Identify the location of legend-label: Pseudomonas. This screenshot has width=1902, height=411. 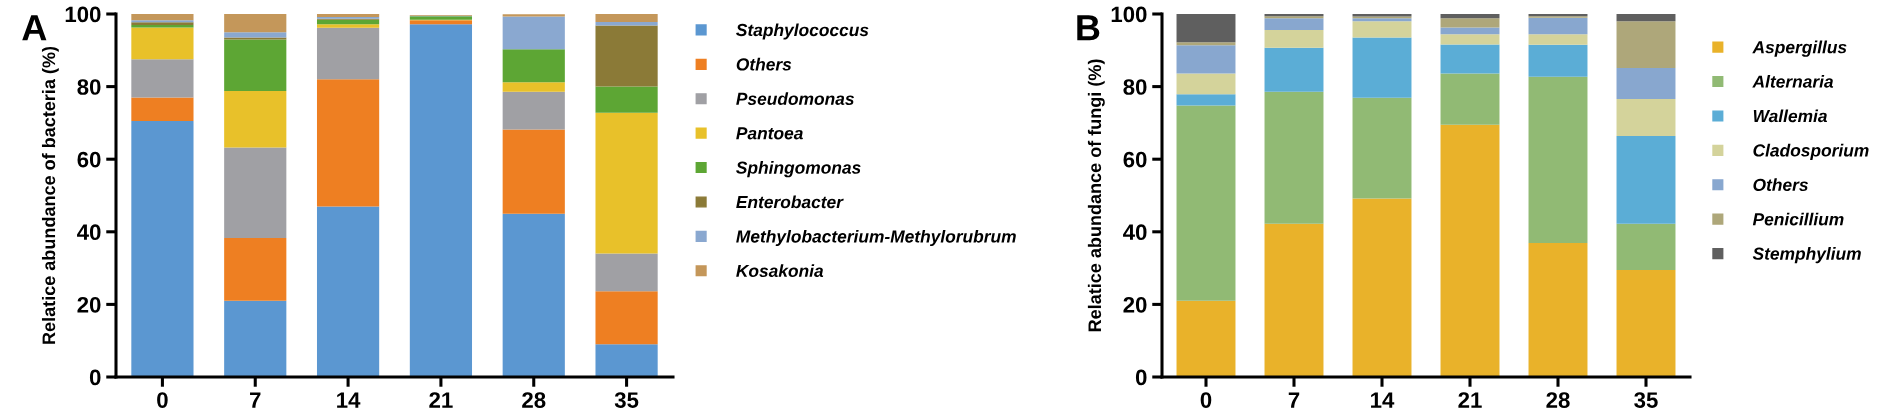
(795, 98).